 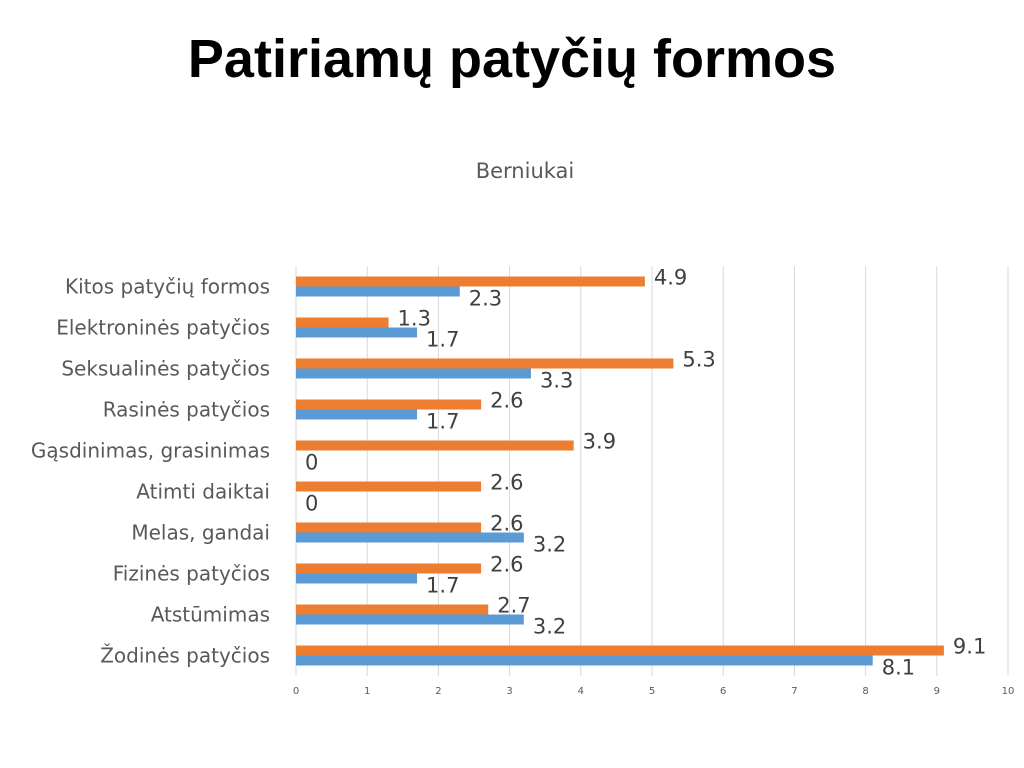 What do you see at coordinates (210, 615) in the screenshot?
I see `category-label: Atstūmimas` at bounding box center [210, 615].